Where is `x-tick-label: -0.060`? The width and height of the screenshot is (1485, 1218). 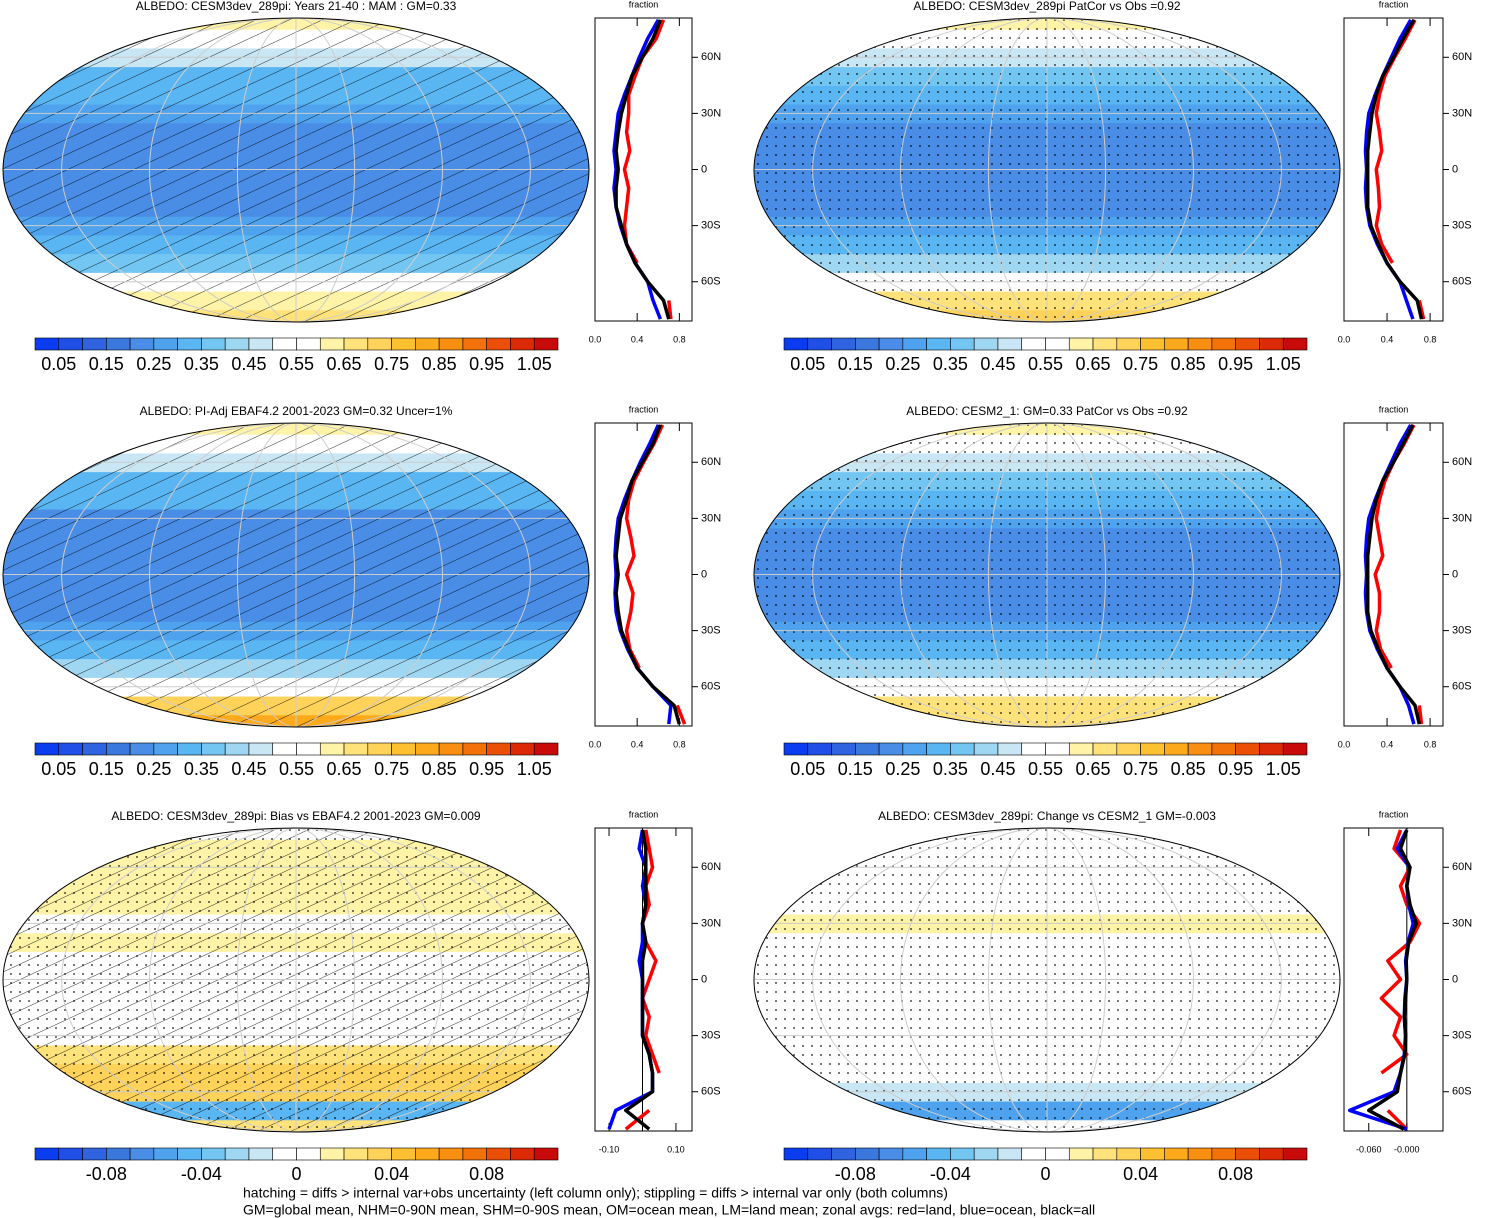 x-tick-label: -0.060 is located at coordinates (1369, 1149).